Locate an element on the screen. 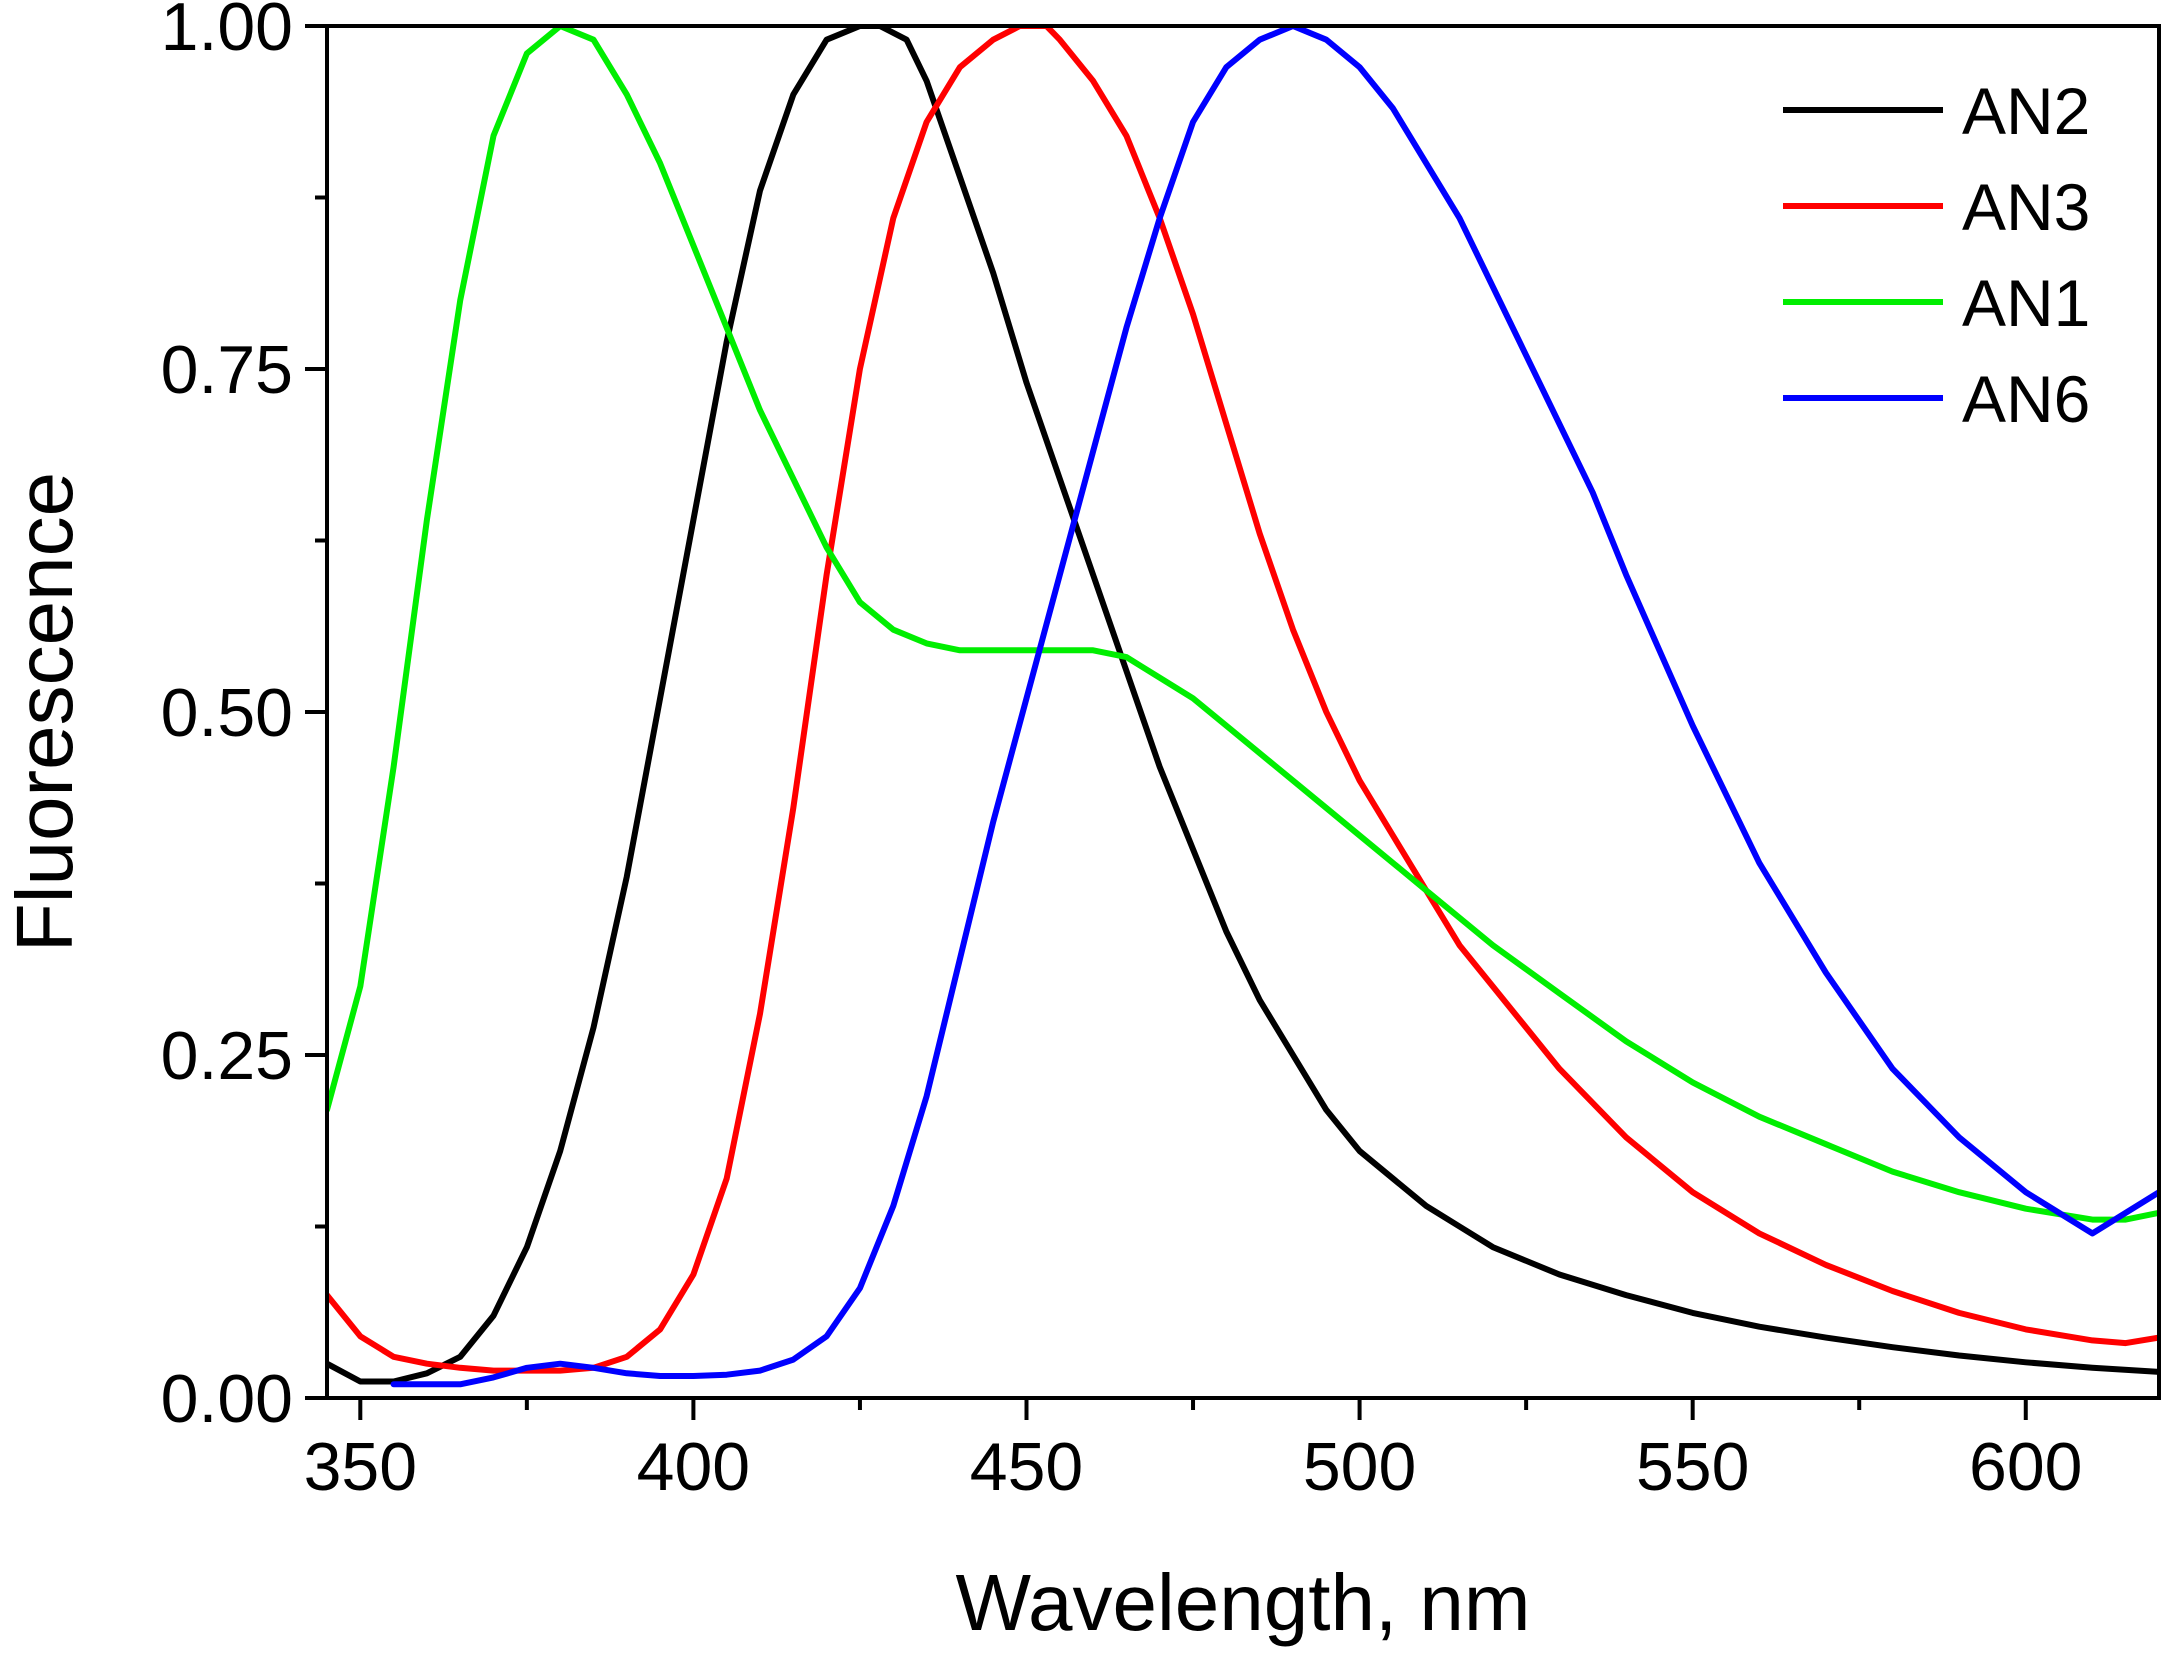 Image resolution: width=2176 pixels, height=1661 pixels. x-tick-label: 450 is located at coordinates (1026, 1467).